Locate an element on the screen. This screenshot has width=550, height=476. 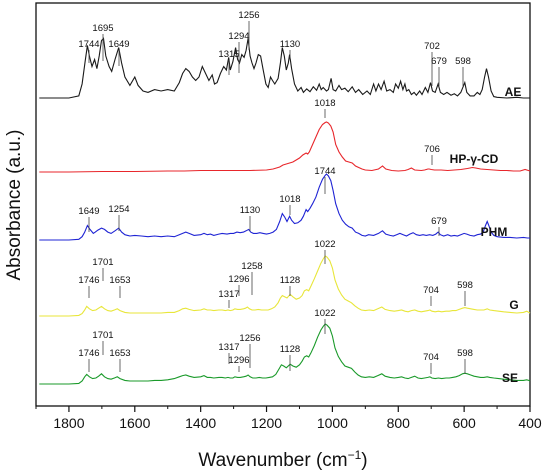
peak-label-ae-1130: 1130 is located at coordinates (290, 49).